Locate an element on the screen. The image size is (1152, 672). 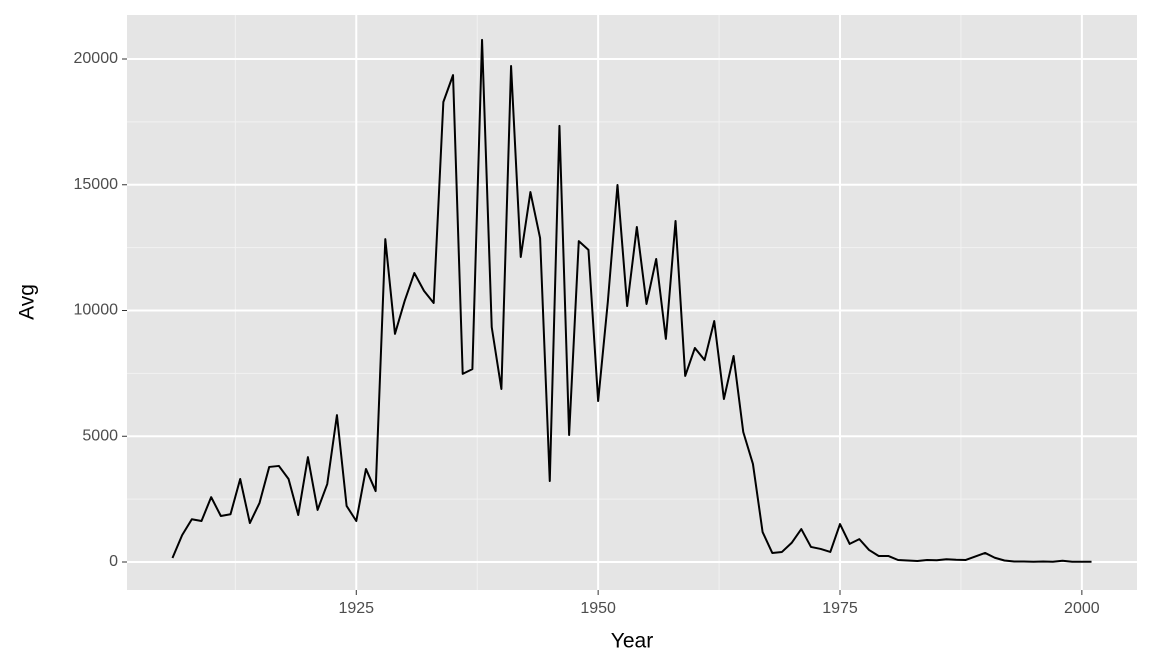
x-tick-label: 1975 is located at coordinates (840, 608).